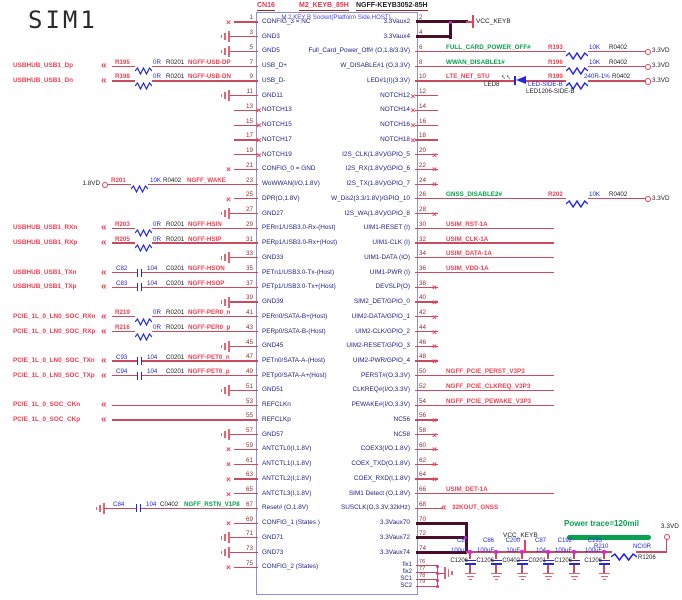 This screenshot has height=600, width=682. Describe the element at coordinates (423, 136) in the screenshot. I see `pin-number: 18` at that location.